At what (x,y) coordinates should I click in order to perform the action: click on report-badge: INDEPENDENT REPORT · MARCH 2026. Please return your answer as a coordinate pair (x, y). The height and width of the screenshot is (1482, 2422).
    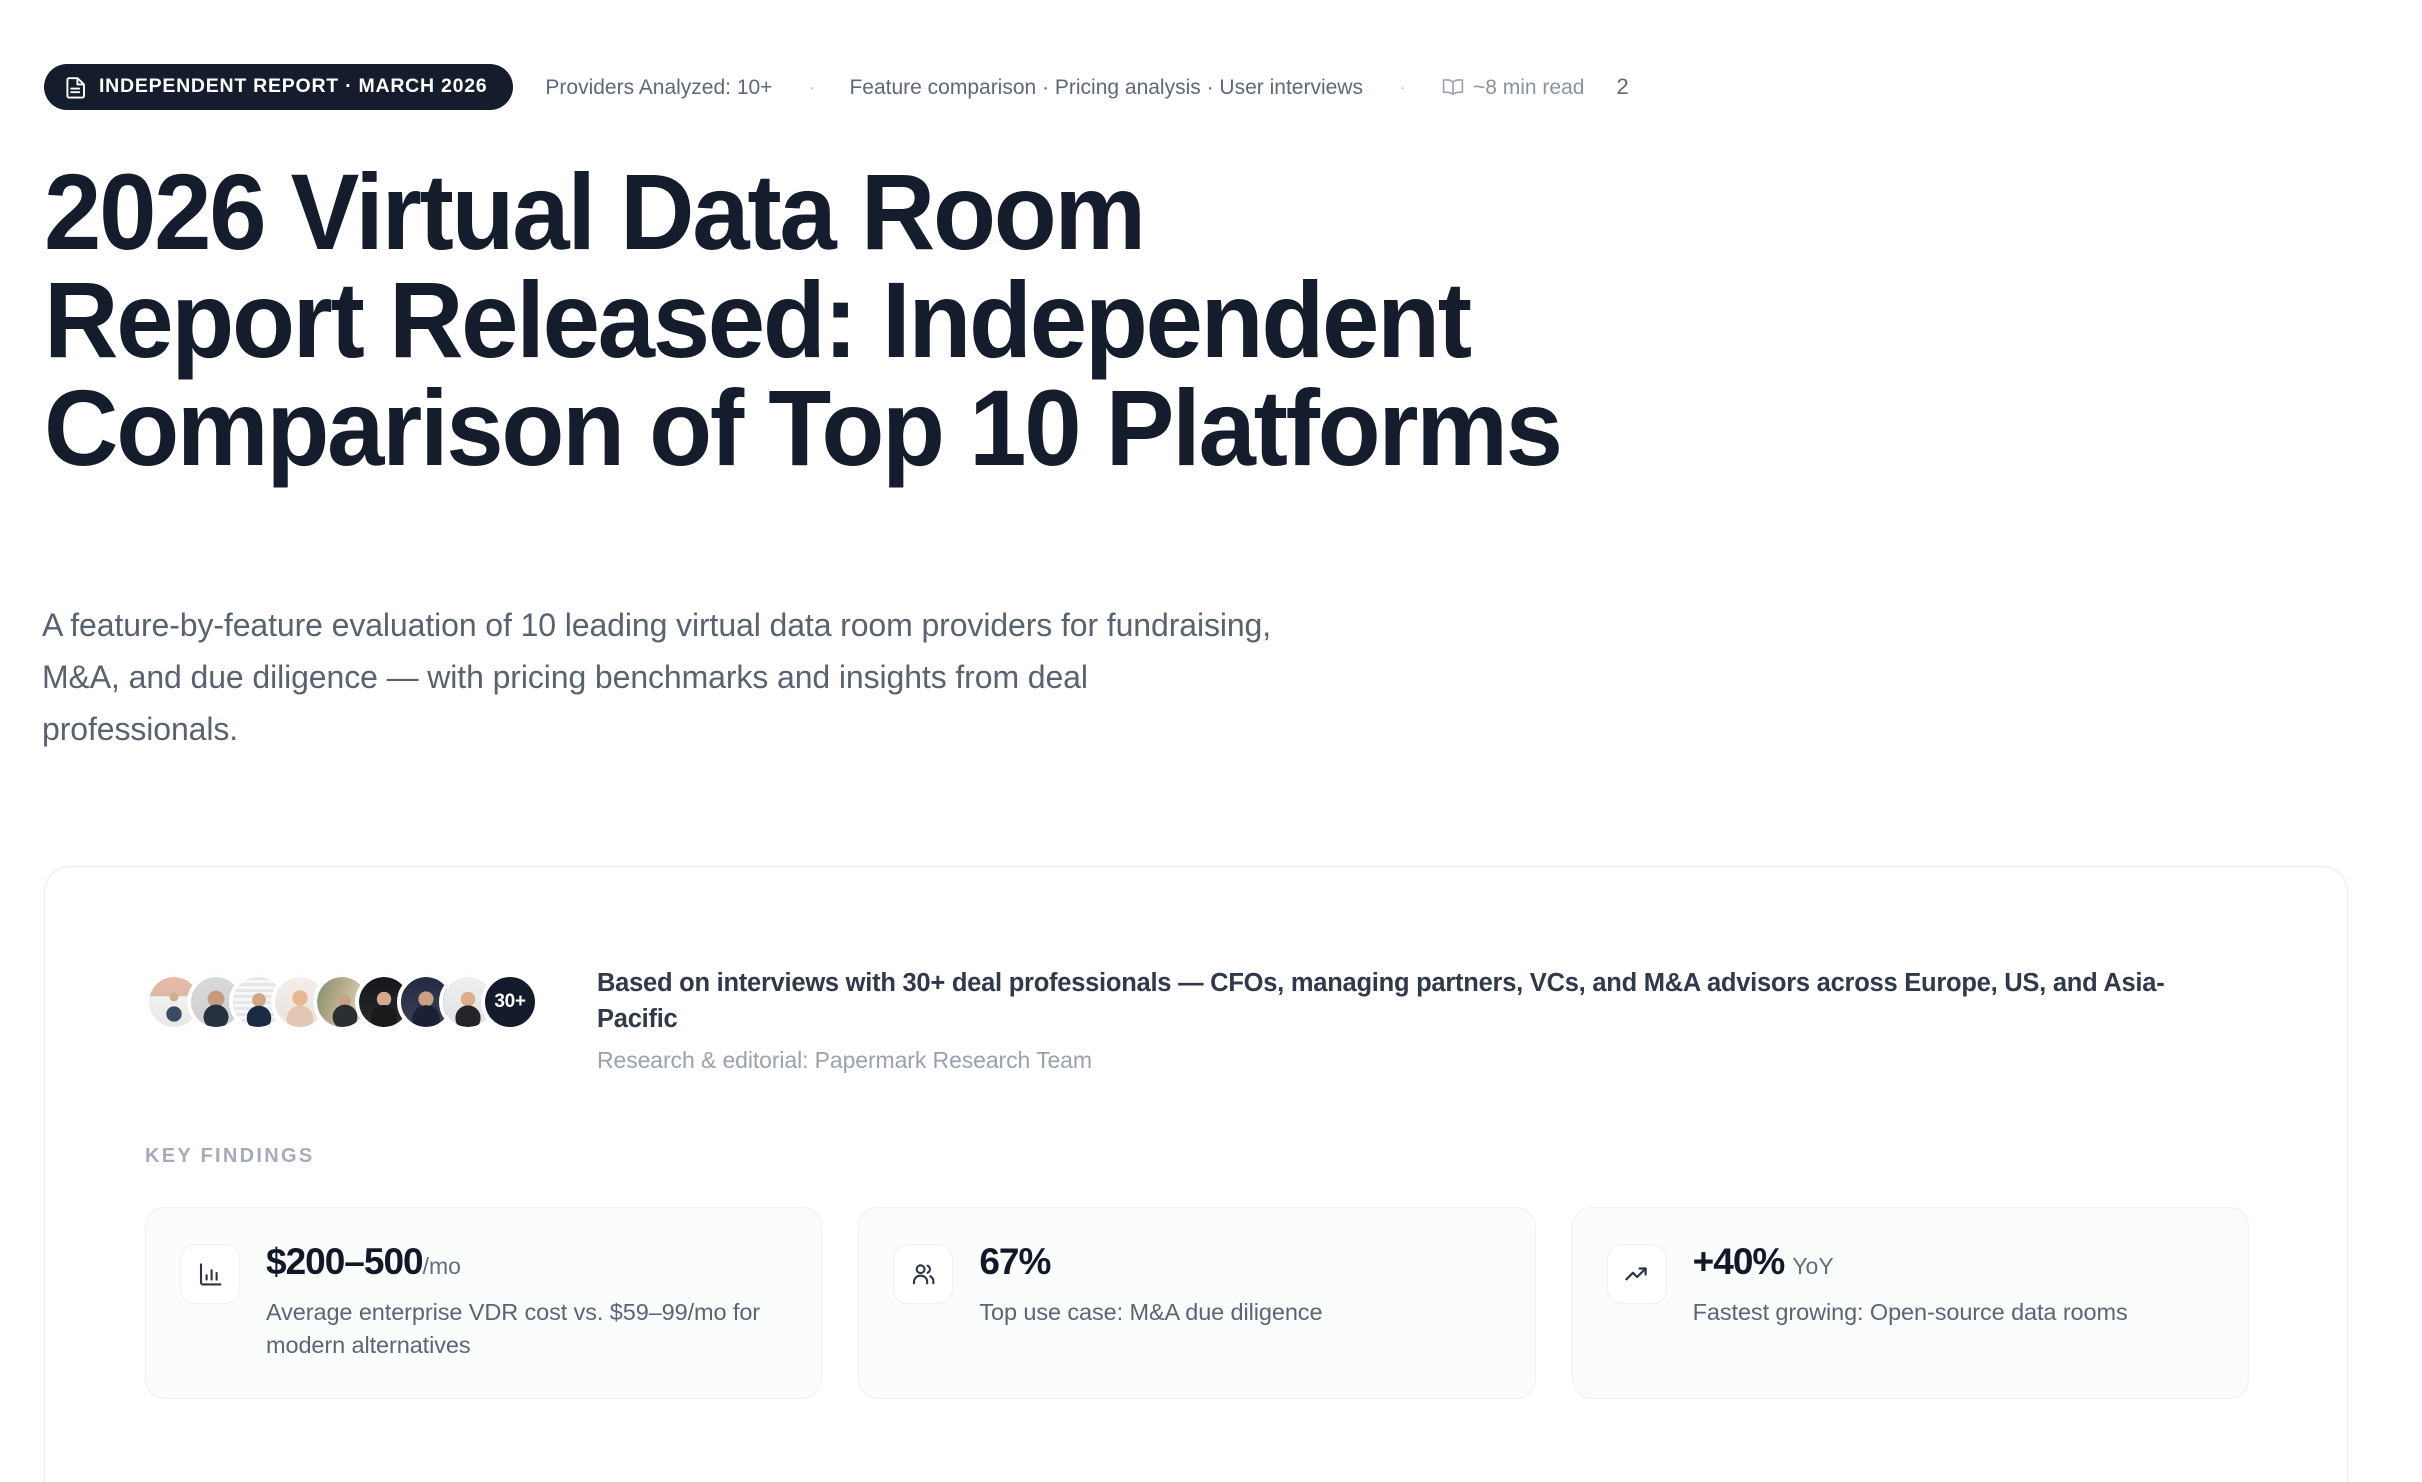
    Looking at the image, I should click on (279, 87).